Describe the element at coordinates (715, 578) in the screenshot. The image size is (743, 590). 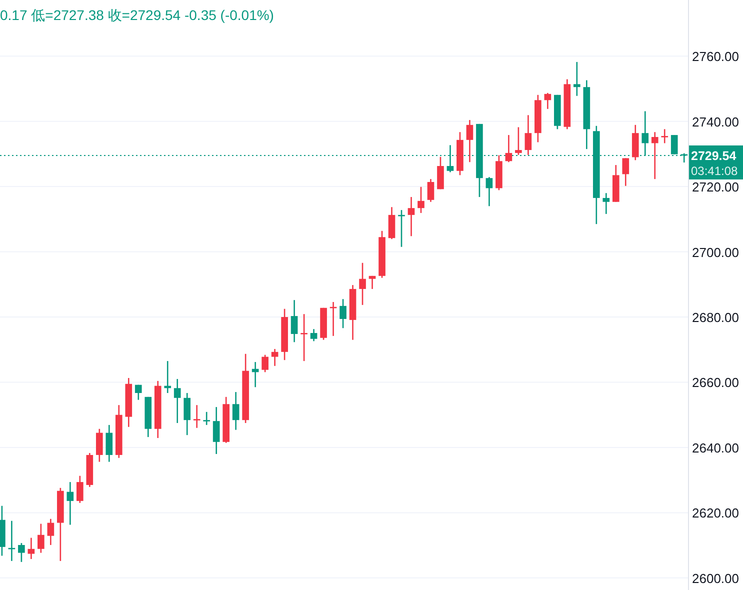
I see `y-tick-label: 2600.00` at that location.